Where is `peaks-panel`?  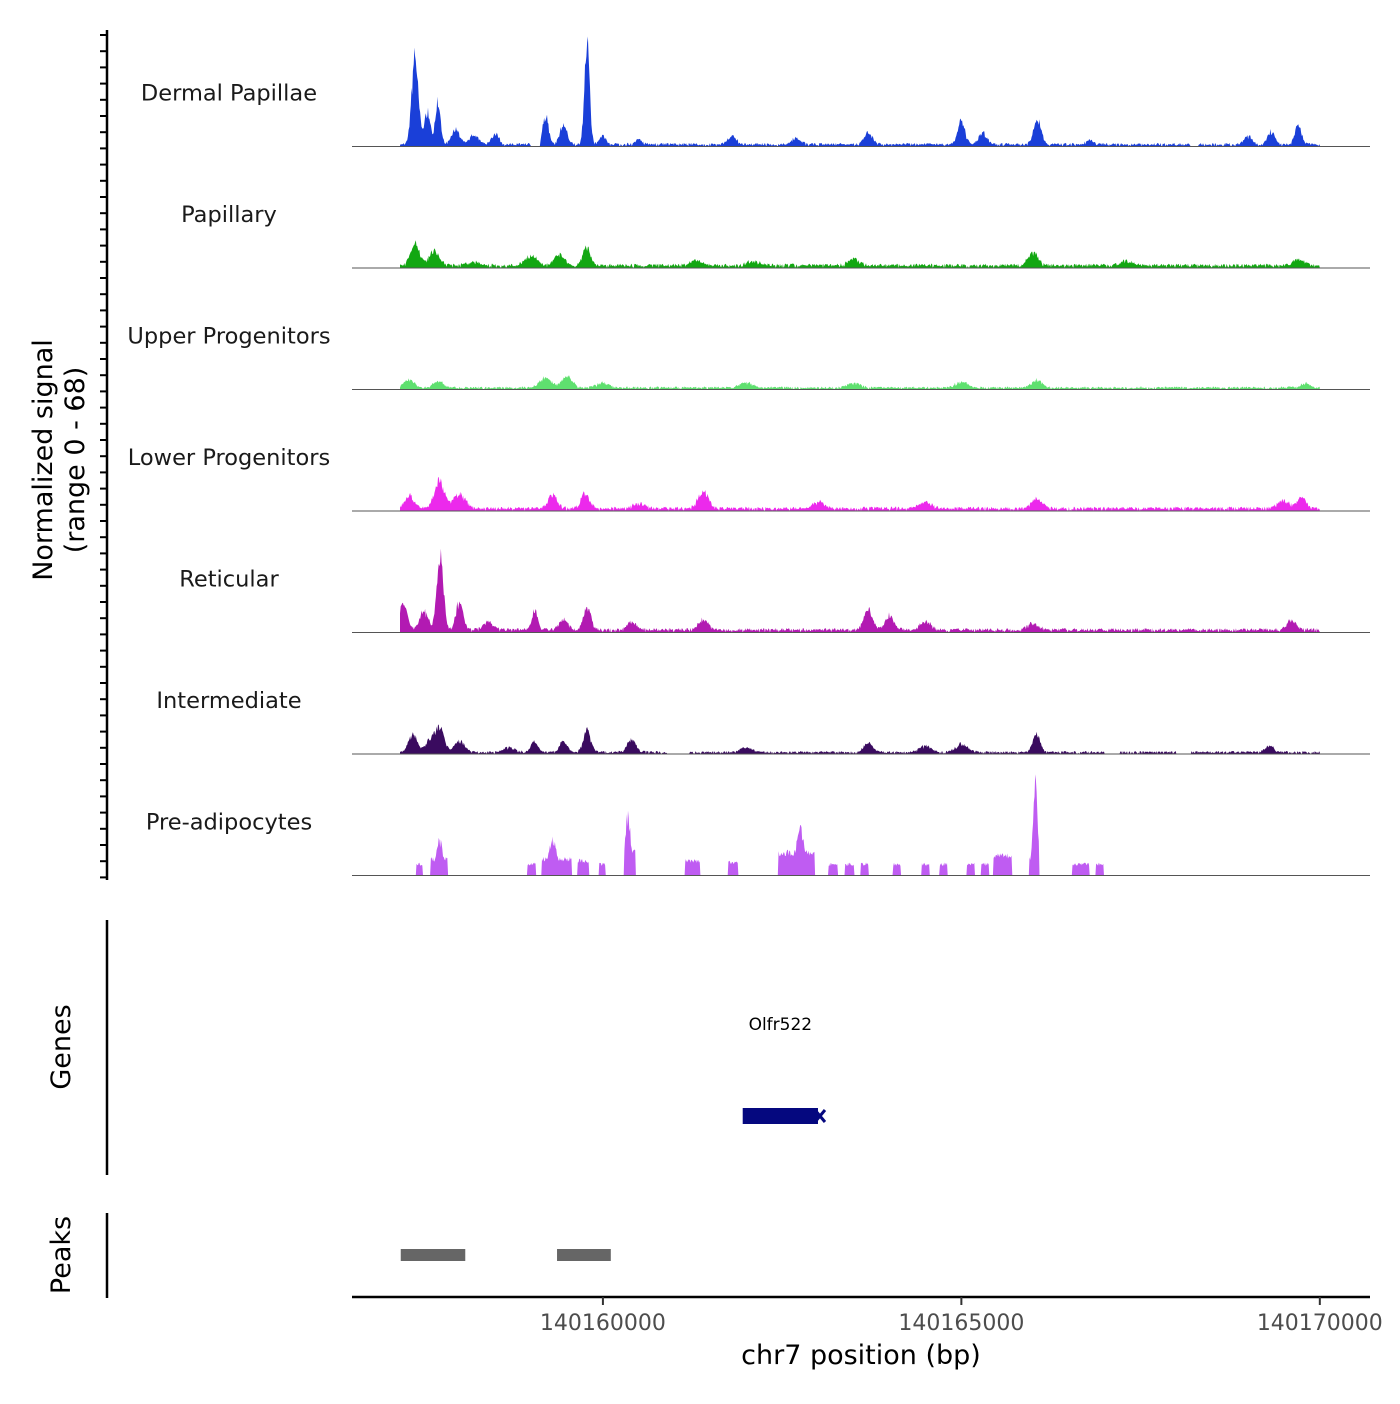 peaks-panel is located at coordinates (505, 1255).